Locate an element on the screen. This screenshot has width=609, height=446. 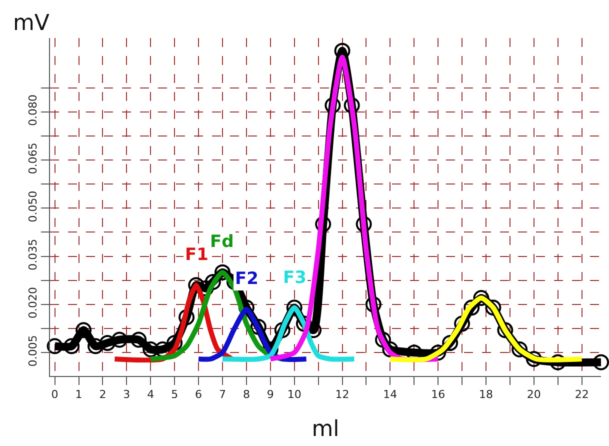
x-tick-label: 18 is located at coordinates (486, 395).